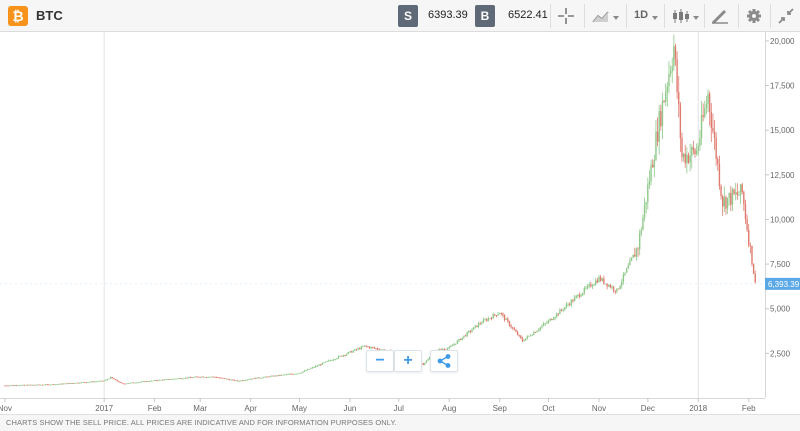 This screenshot has width=800, height=431. Describe the element at coordinates (380, 361) in the screenshot. I see `zoom-out-button: −` at that location.